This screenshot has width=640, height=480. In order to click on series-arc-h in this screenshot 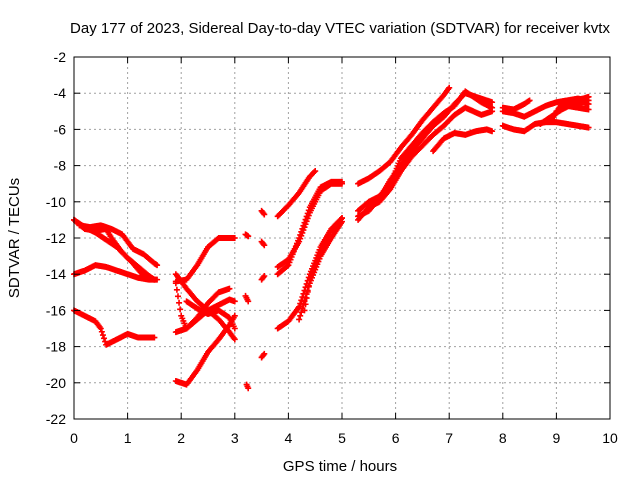, I will do `click(202, 306)`.